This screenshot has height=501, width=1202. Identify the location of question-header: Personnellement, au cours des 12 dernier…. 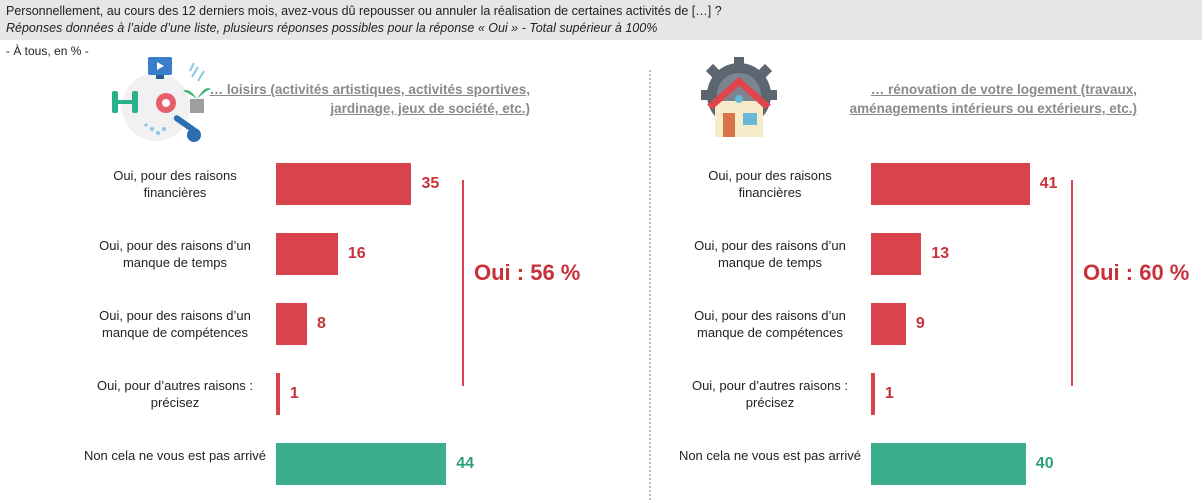
(601, 20).